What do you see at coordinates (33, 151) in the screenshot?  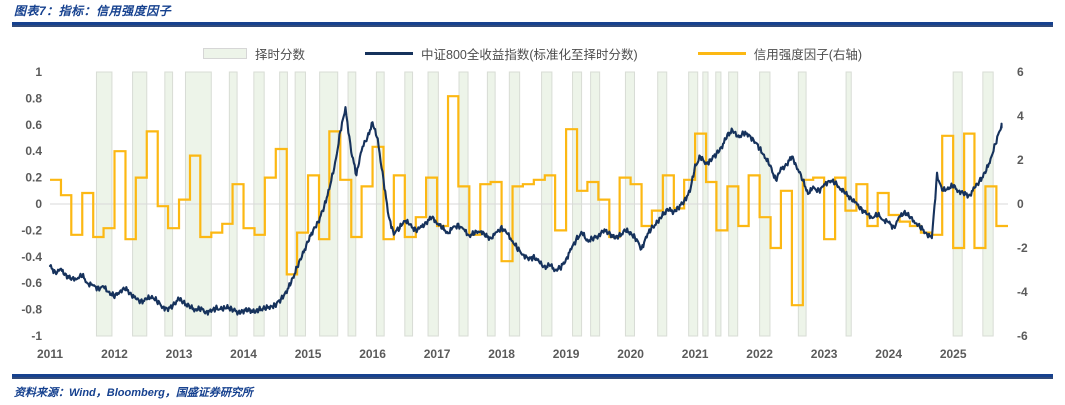 I see `left-axis-tick: 0.4` at bounding box center [33, 151].